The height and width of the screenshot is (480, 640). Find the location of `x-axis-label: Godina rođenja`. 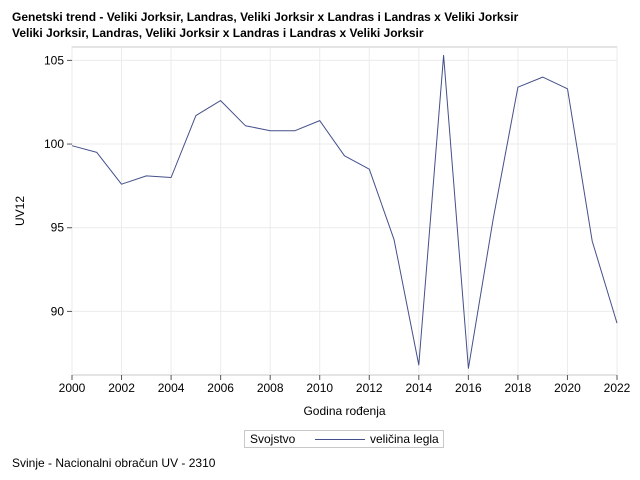

x-axis-label: Godina rođenja is located at coordinates (344, 411).